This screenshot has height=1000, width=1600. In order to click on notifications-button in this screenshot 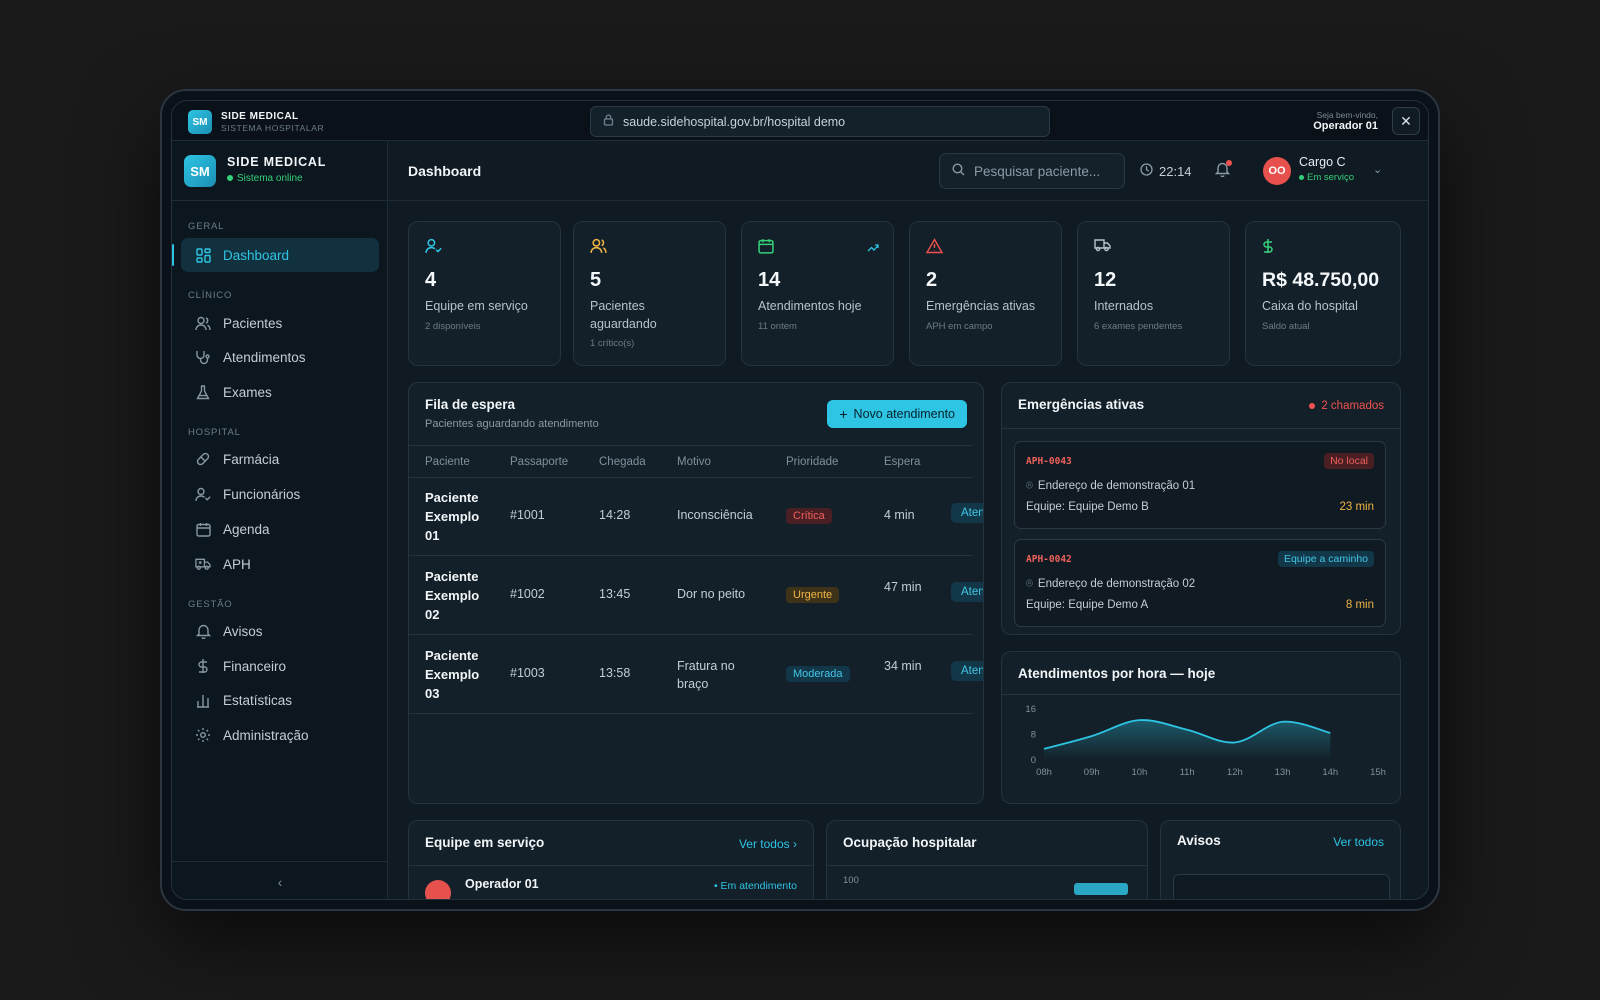, I will do `click(1223, 171)`.